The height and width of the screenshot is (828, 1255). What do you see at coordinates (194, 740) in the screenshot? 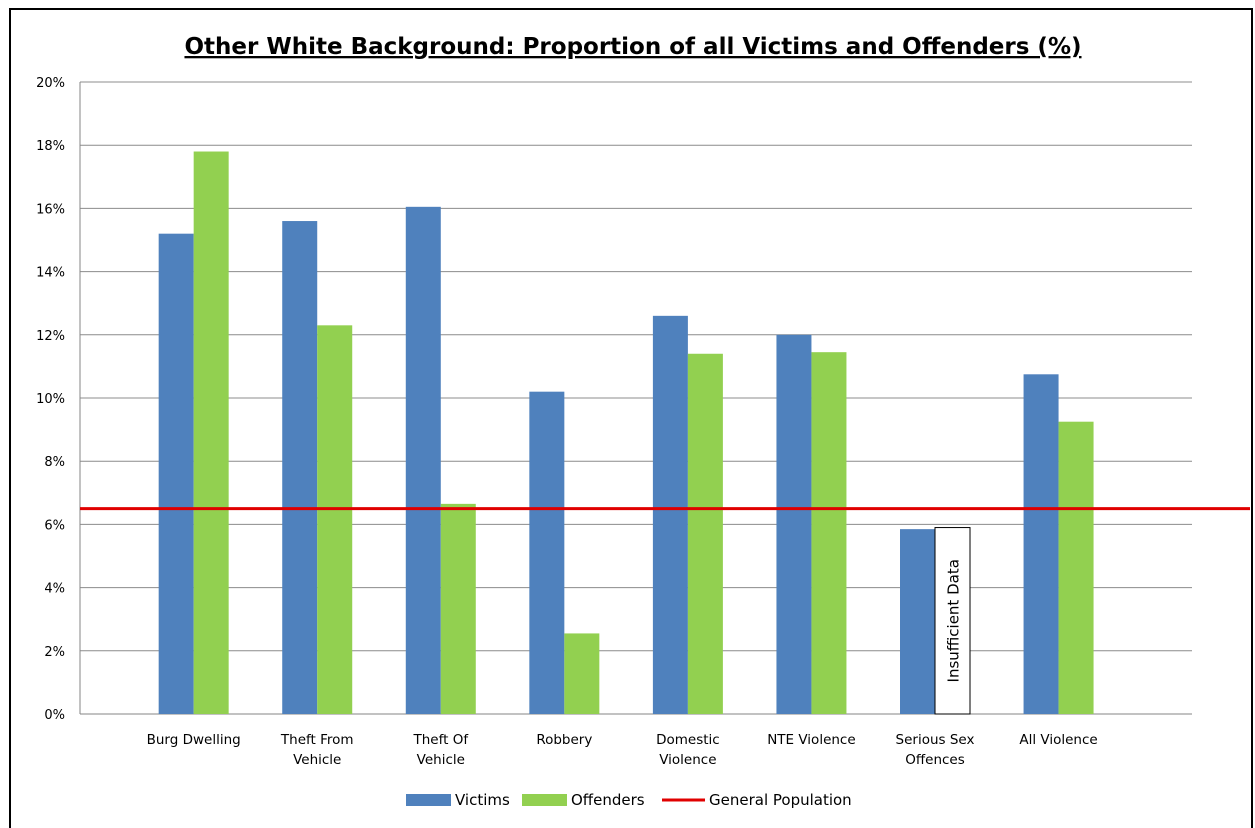
I see `x-category-label: Burg Dwelling` at bounding box center [194, 740].